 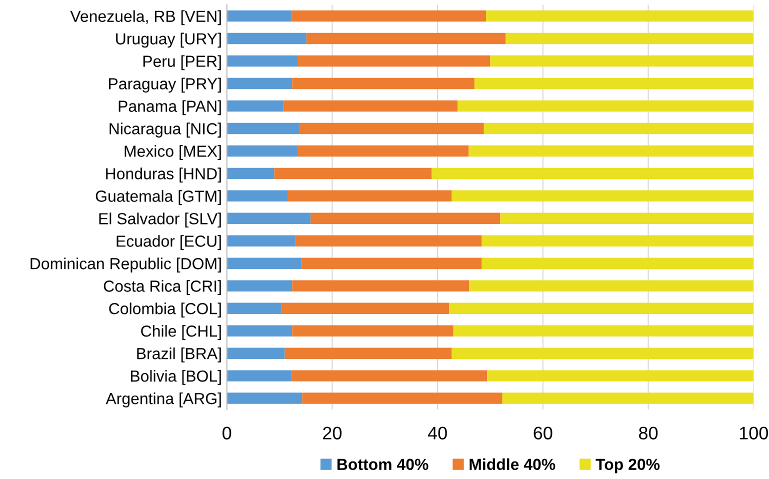 I want to click on y-tick-label: Panama [PAN], so click(x=169, y=108).